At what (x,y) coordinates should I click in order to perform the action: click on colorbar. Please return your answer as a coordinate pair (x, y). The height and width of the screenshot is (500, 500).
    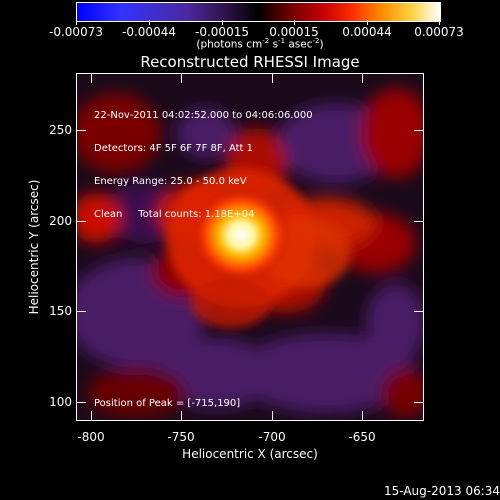
    Looking at the image, I should click on (258, 12).